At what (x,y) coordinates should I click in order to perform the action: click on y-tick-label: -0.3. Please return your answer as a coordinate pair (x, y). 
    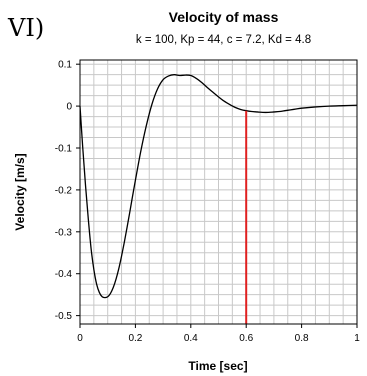
    Looking at the image, I should click on (64, 232).